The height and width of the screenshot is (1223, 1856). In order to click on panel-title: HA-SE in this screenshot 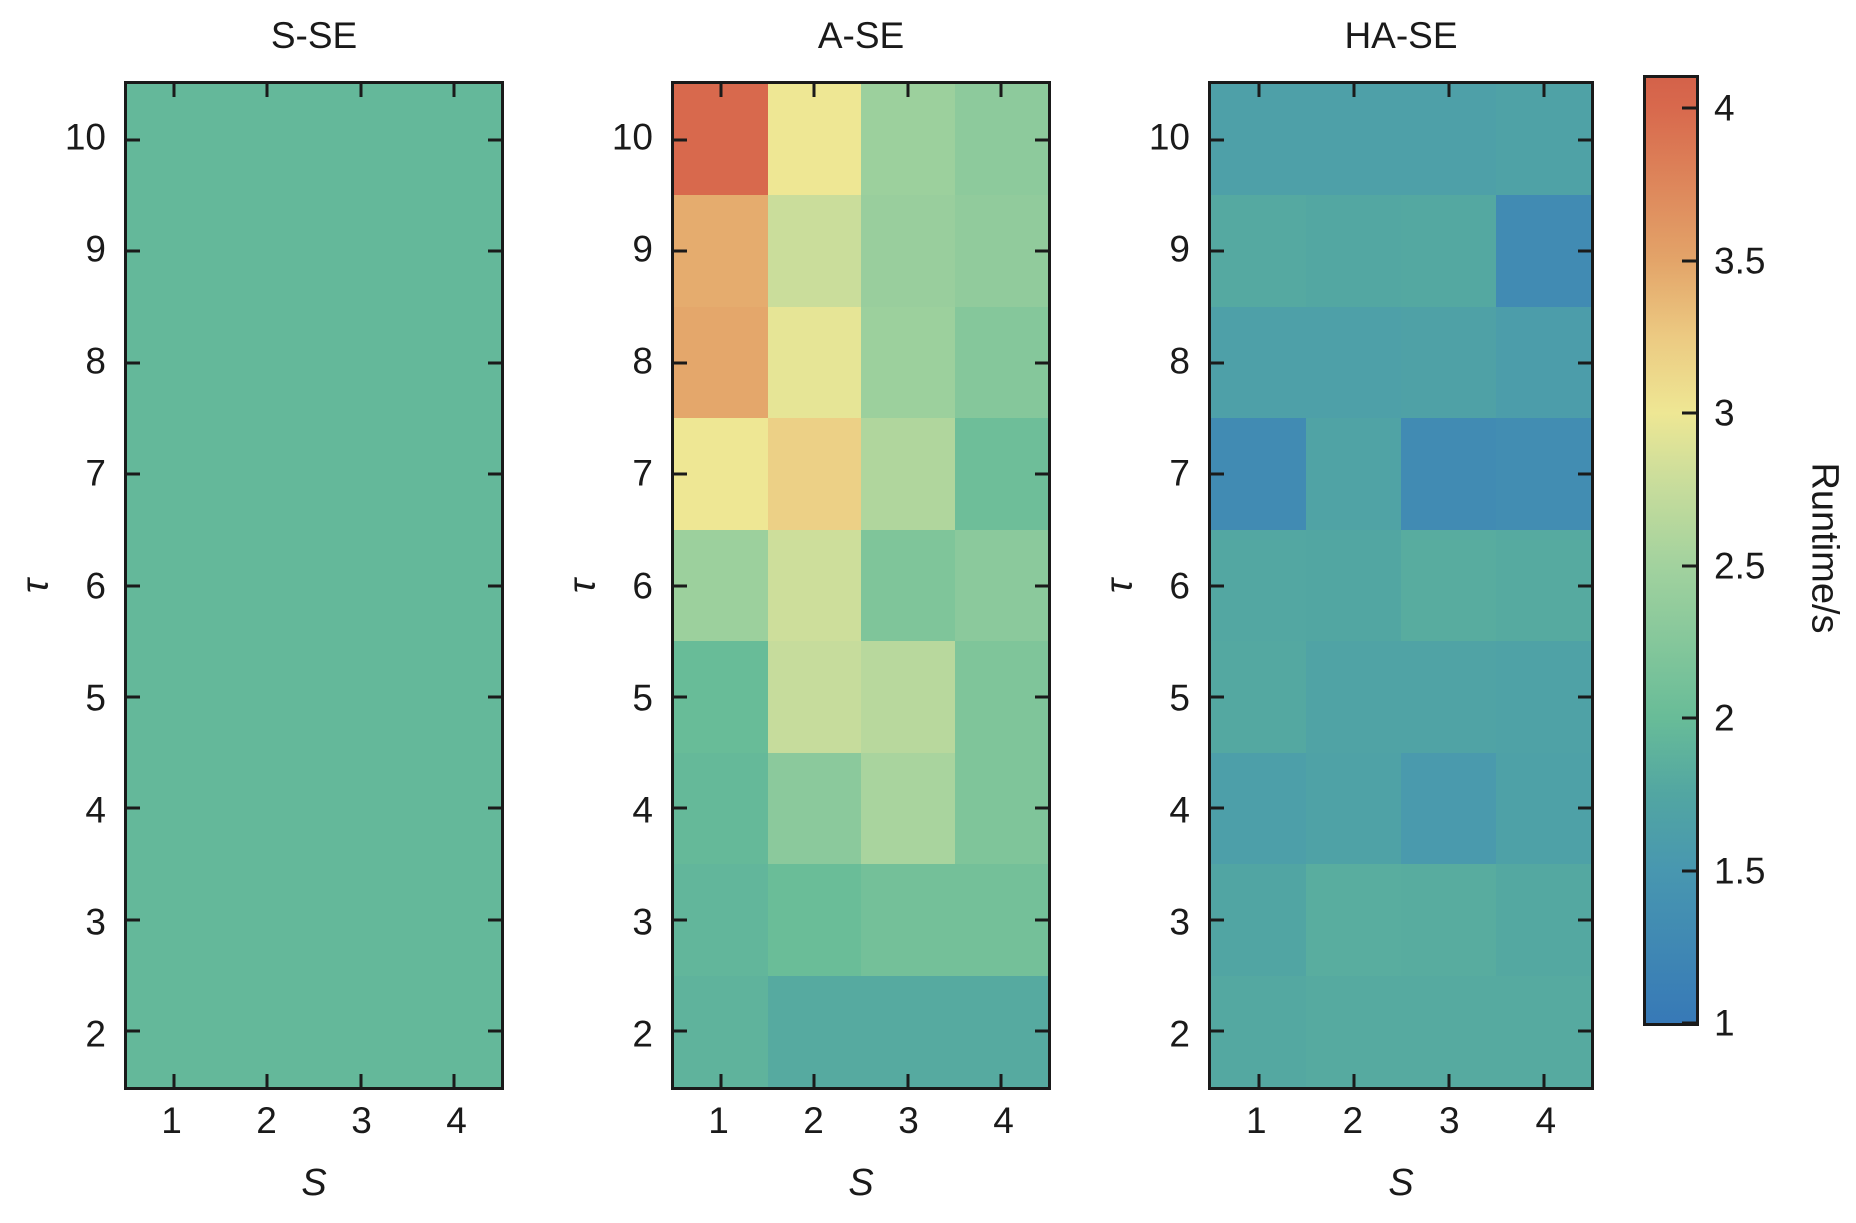, I will do `click(1401, 35)`.